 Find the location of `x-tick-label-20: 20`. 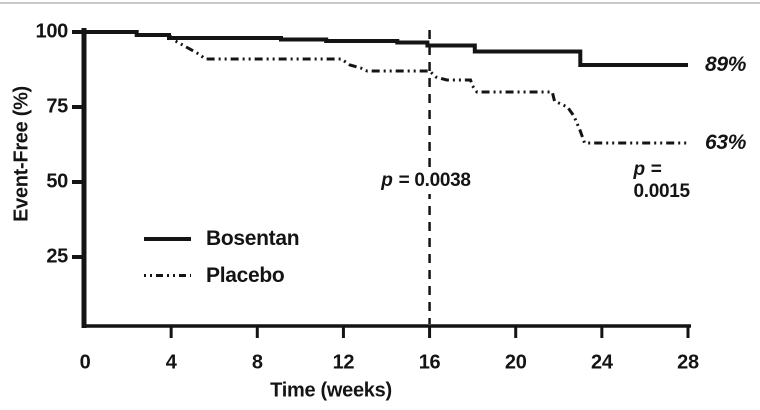

x-tick-label-20: 20 is located at coordinates (515, 362).